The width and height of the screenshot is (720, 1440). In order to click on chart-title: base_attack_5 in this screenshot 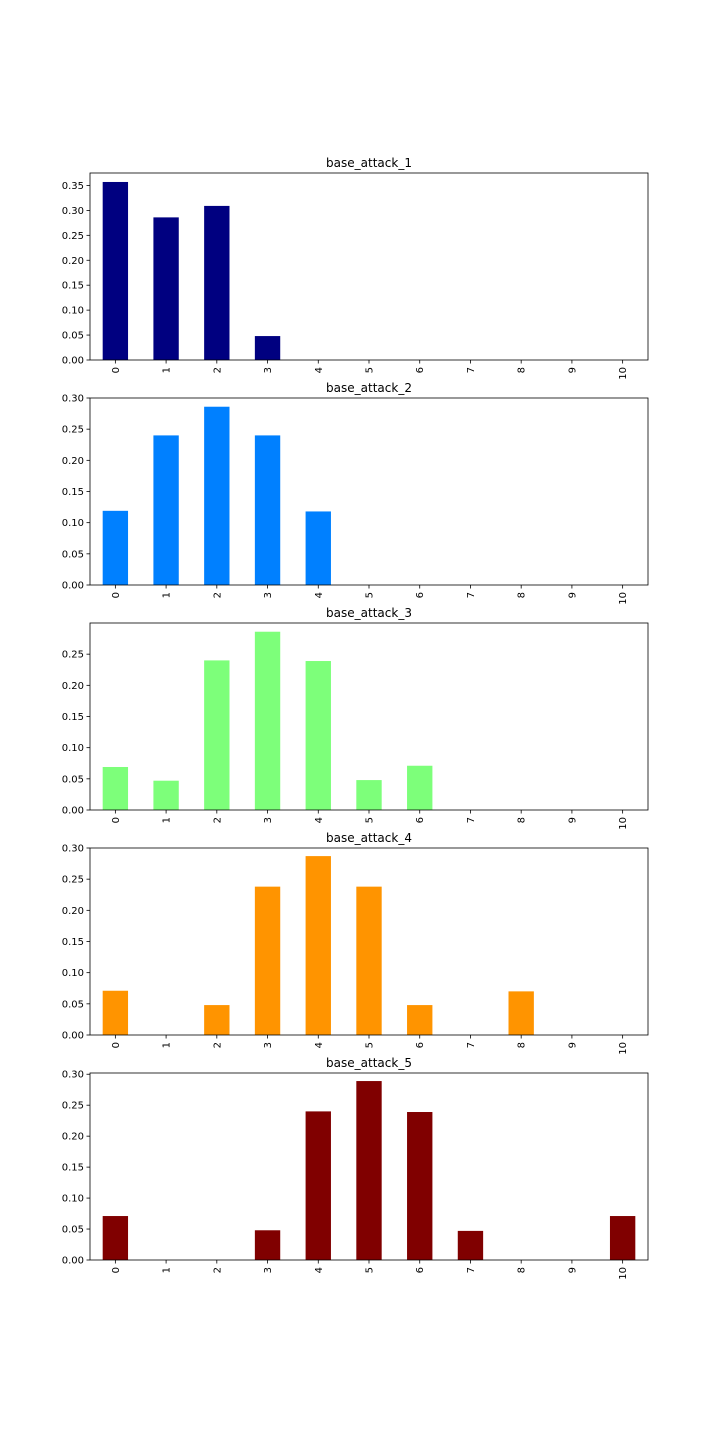, I will do `click(369, 1063)`.